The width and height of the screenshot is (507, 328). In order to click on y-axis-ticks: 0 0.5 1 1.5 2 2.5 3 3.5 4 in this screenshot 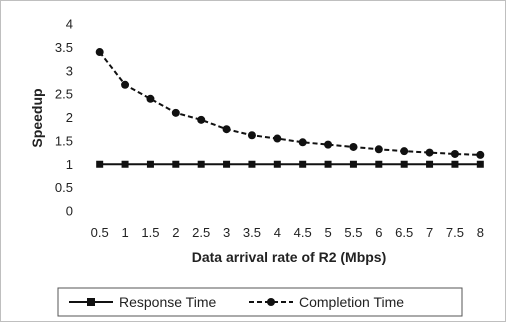, I will do `click(64, 118)`.